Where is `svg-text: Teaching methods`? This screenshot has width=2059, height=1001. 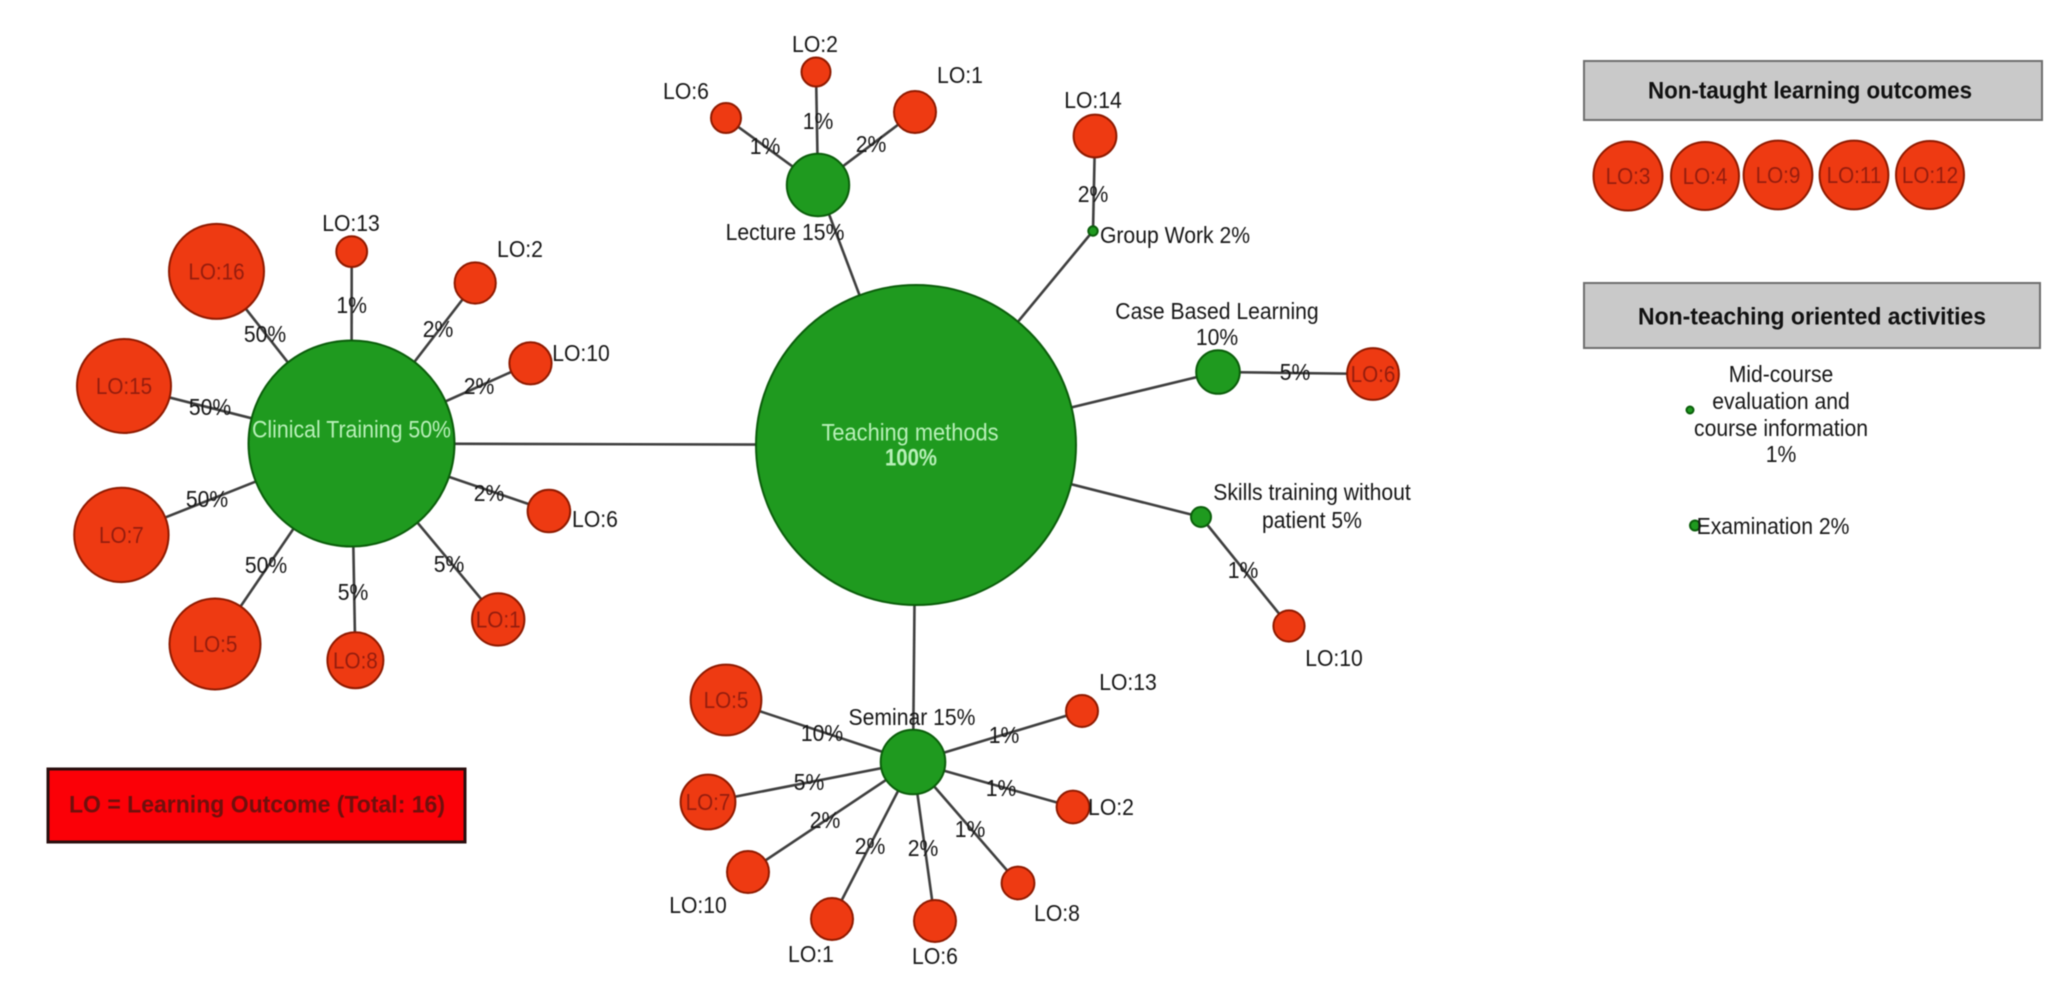 svg-text: Teaching methods is located at coordinates (910, 432).